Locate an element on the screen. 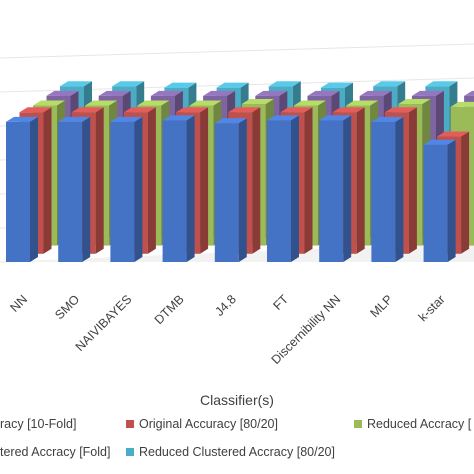 The width and height of the screenshot is (474, 474). category-label: NAIVIBAYES is located at coordinates (104, 323).